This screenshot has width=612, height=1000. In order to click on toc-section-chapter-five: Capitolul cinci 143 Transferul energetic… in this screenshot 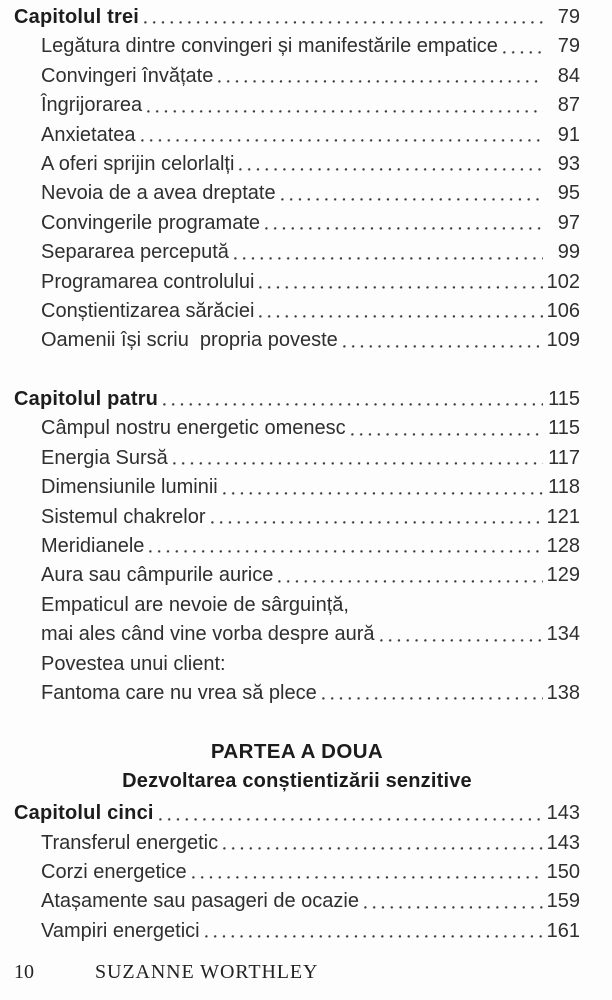, I will do `click(297, 872)`.